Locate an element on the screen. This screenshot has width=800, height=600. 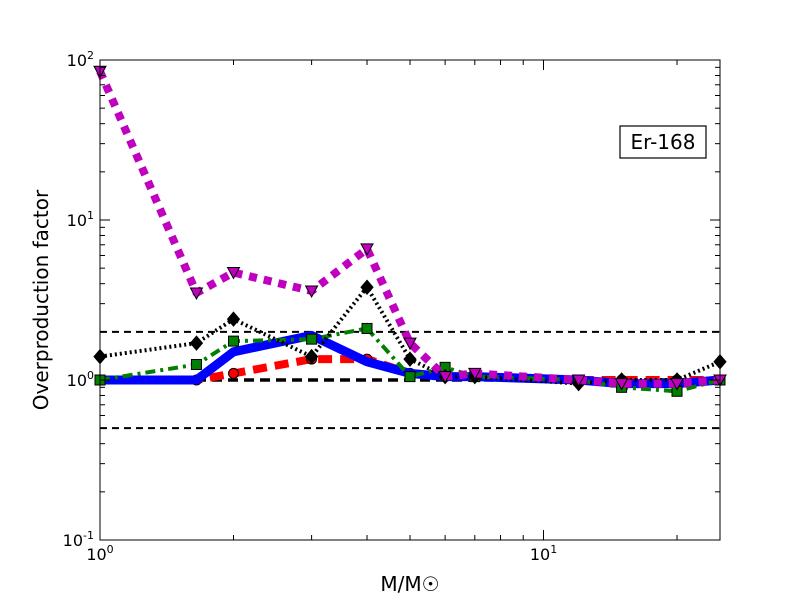
x-tick-label-1: 10¹ is located at coordinates (543, 553).